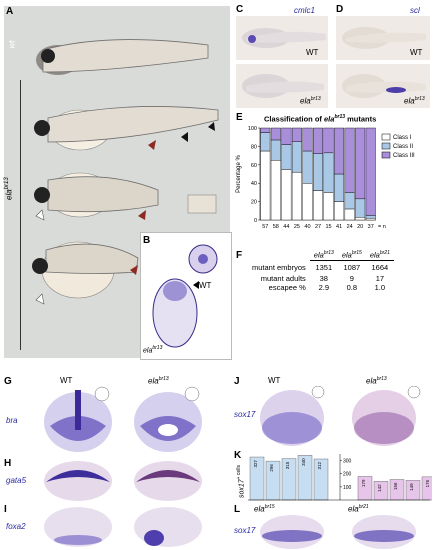  Describe the element at coordinates (371, 227) in the screenshot. I see `tick-label-x: 37` at that location.